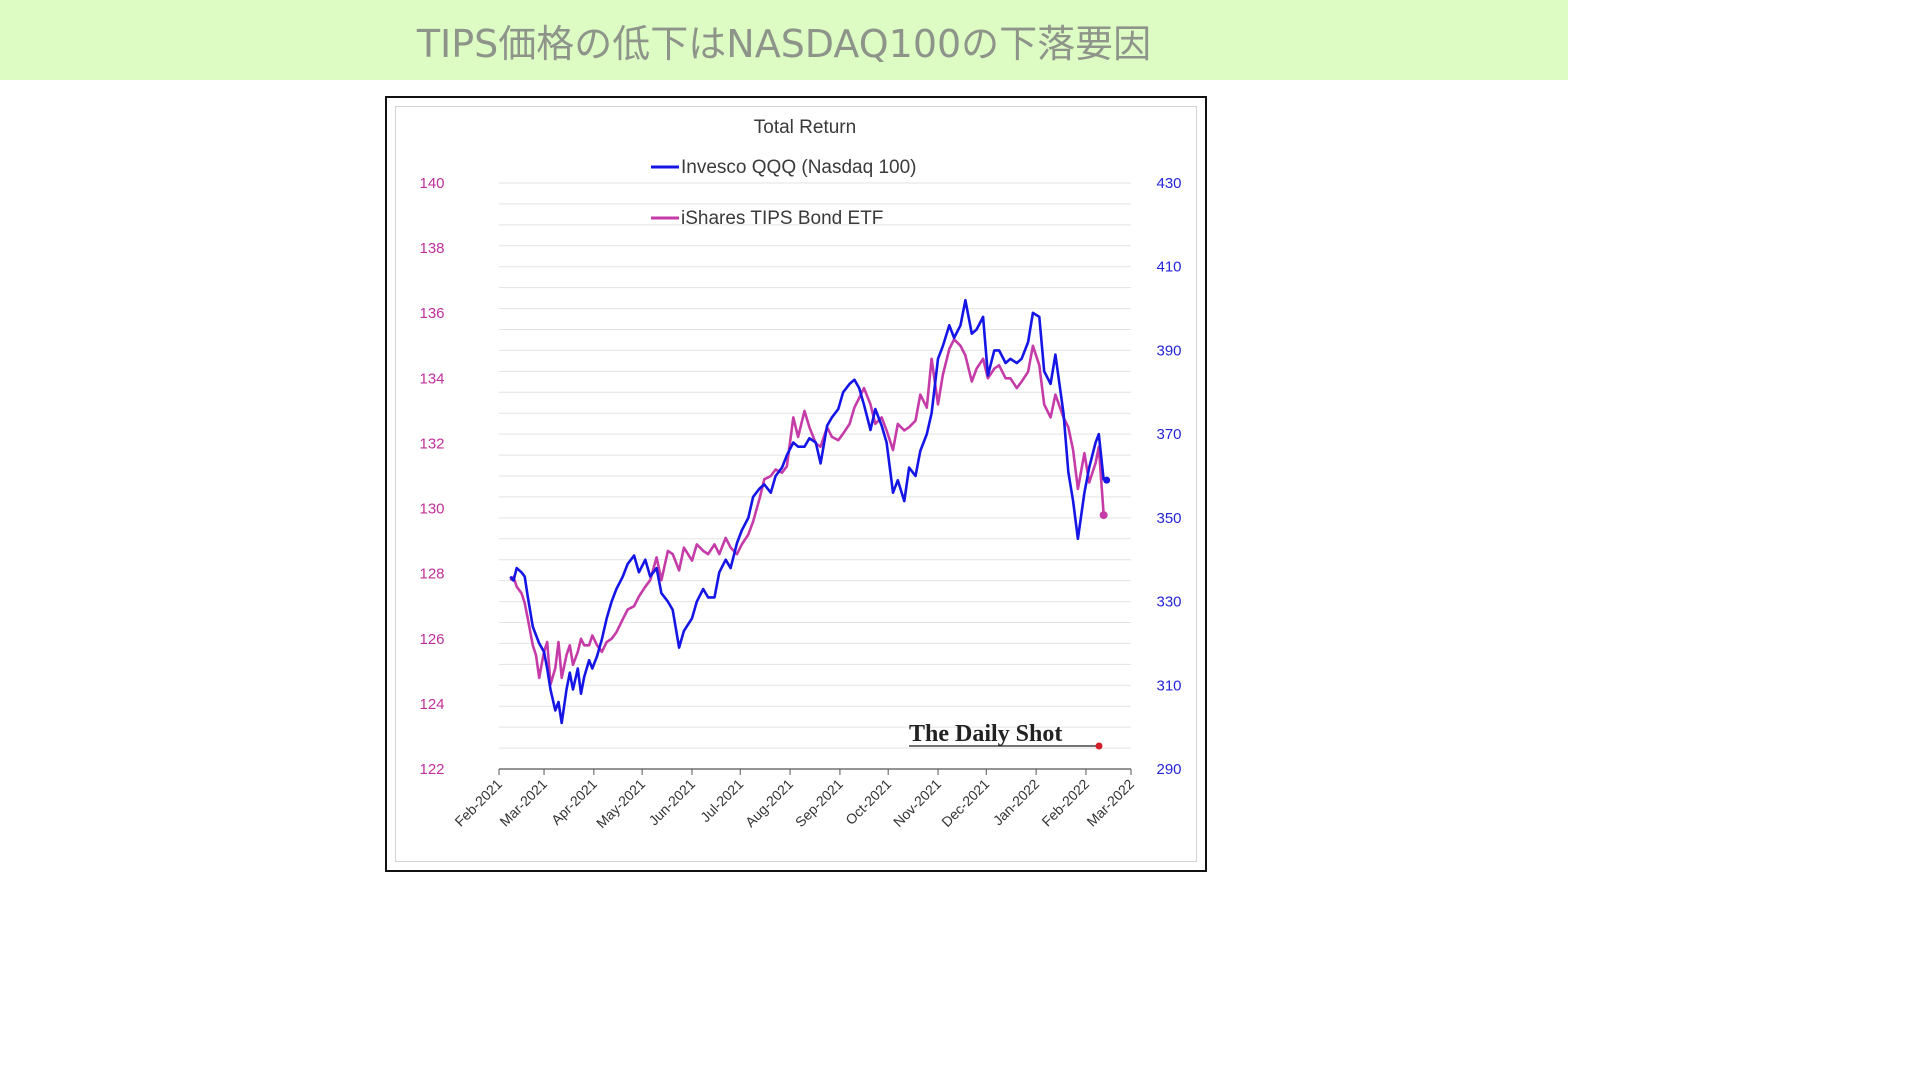 The image size is (1920, 1080). I want to click on title-banner: TIPS価格の低下はNASDAQ100の下落要因, so click(784, 40).